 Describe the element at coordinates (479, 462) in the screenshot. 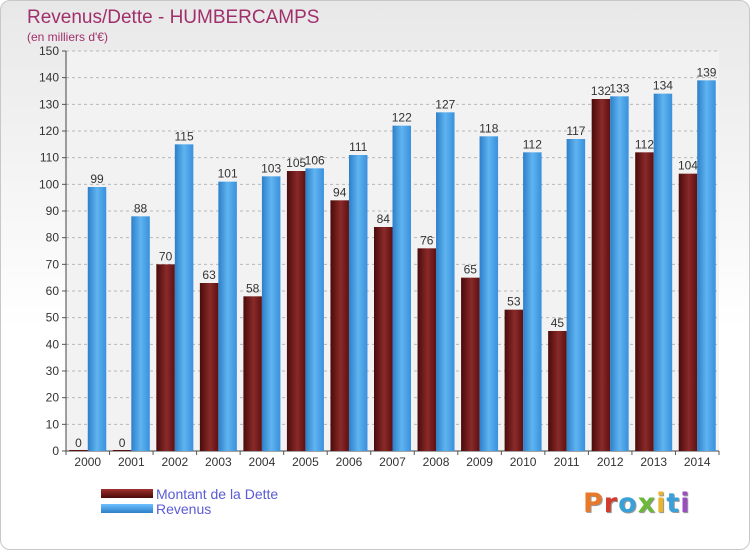

I see `x-tick-label: 2009` at that location.